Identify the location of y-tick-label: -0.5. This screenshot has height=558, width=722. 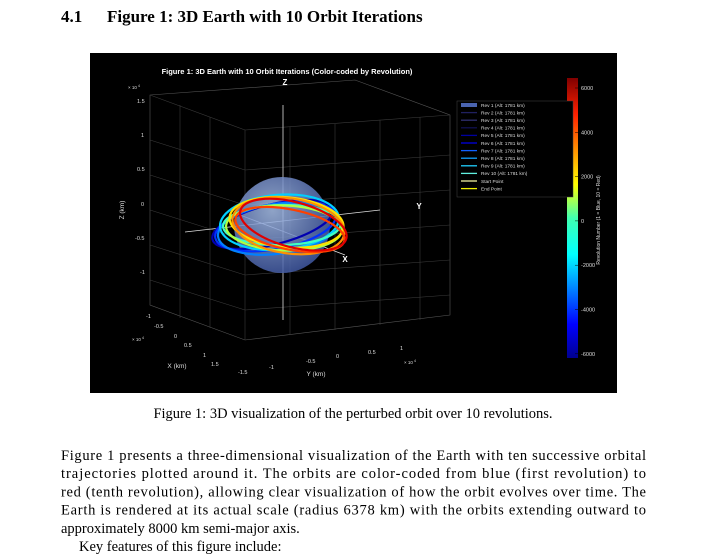
(310, 362).